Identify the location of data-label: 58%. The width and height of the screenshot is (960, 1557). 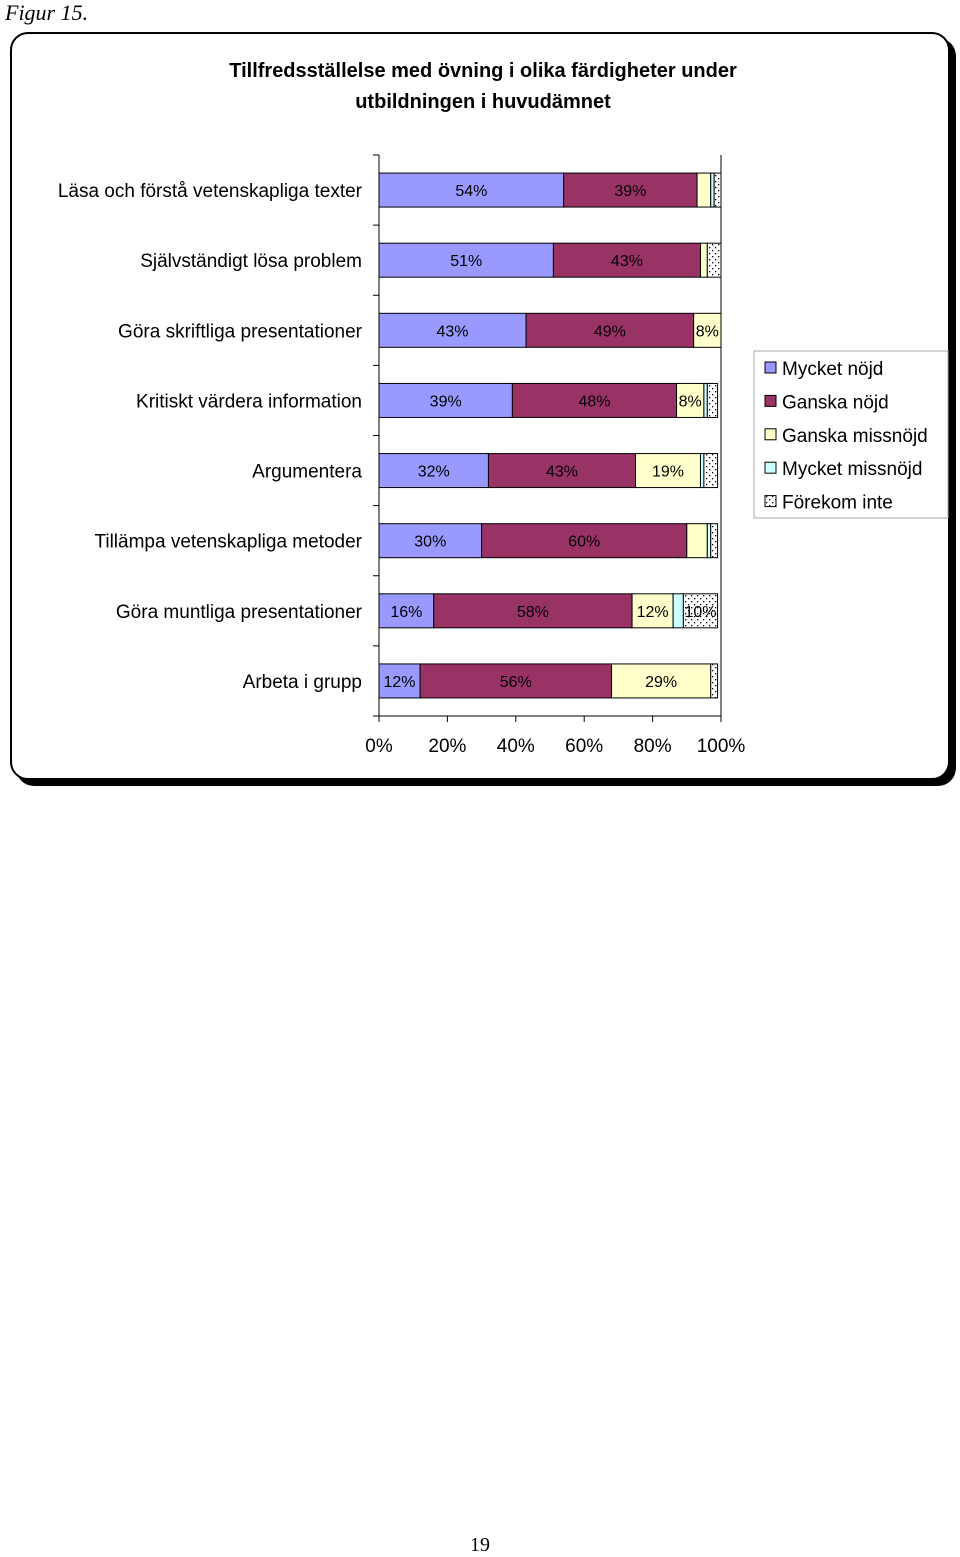
(533, 612).